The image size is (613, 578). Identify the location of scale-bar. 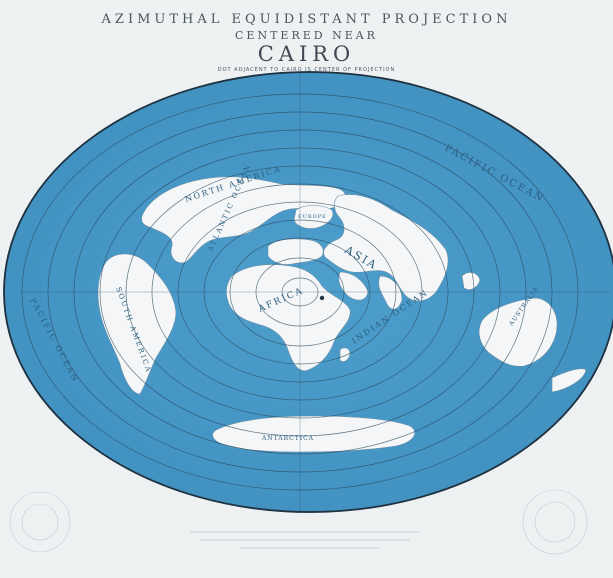
(305, 540).